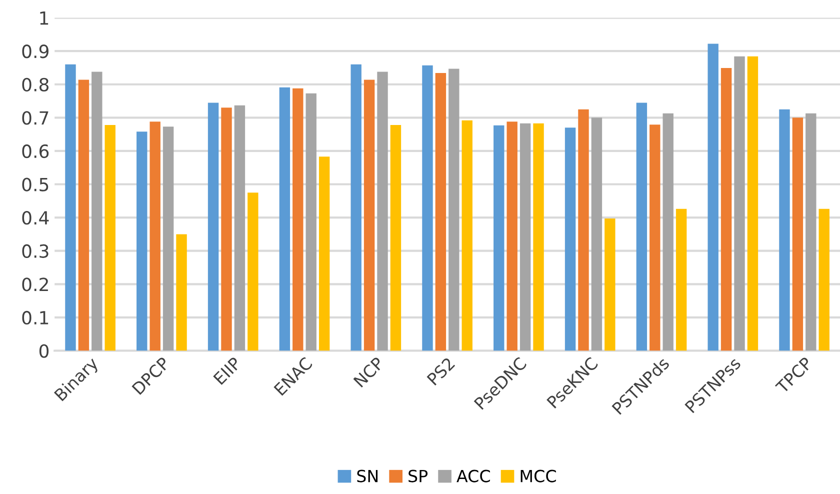 The width and height of the screenshot is (840, 494). What do you see at coordinates (44, 351) in the screenshot?
I see `y-tick-label: 0` at bounding box center [44, 351].